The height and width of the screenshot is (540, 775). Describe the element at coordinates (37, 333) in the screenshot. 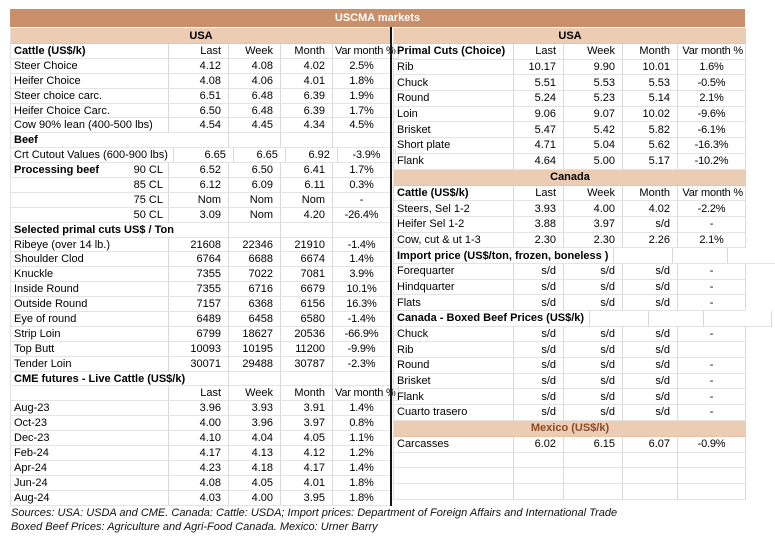

I see `row-label: Strip Loin` at that location.